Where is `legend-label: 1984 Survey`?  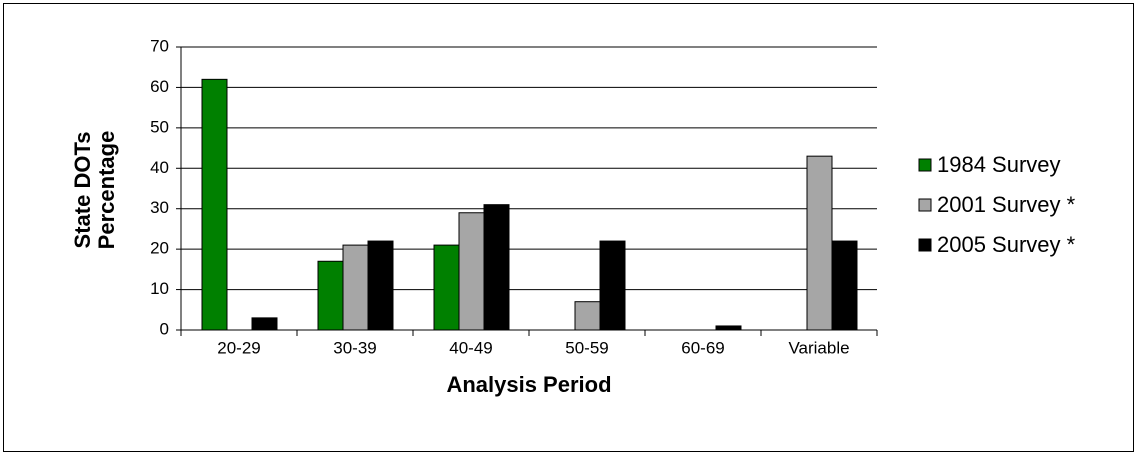 legend-label: 1984 Survey is located at coordinates (999, 164).